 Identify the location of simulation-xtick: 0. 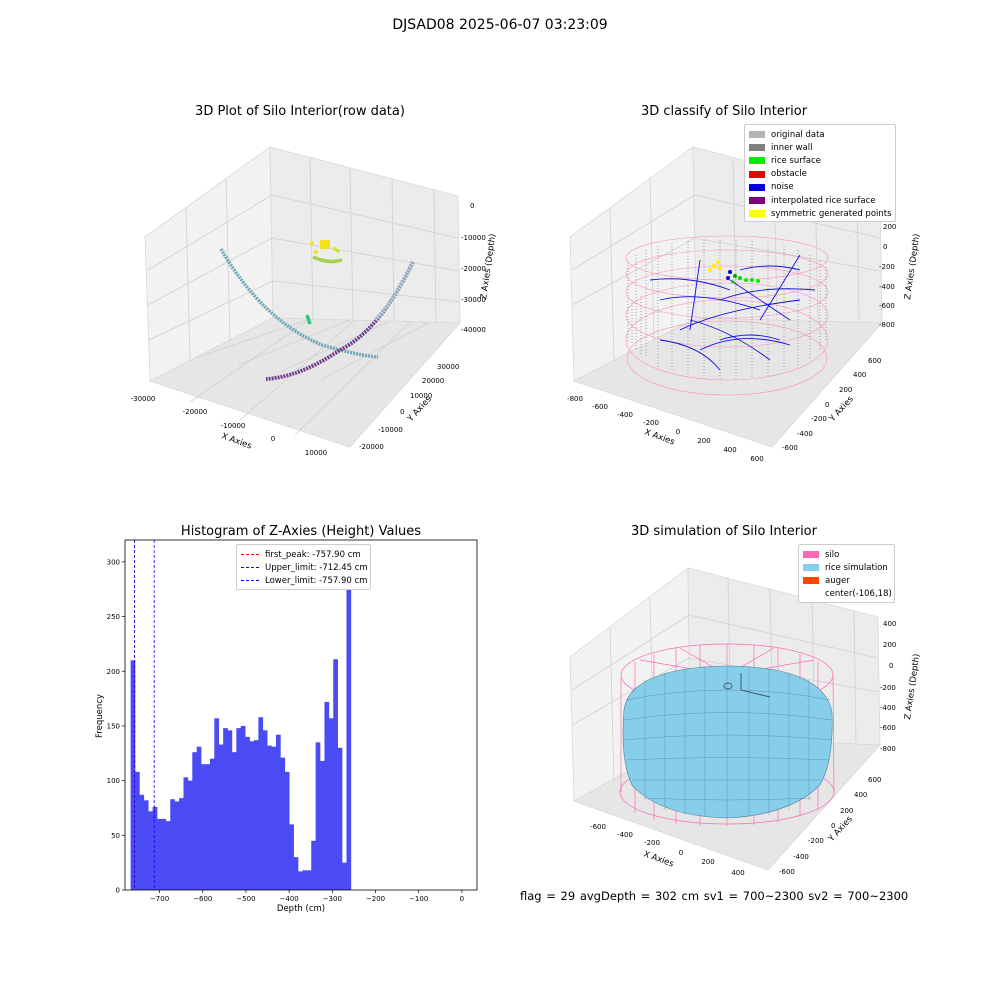
(681, 853).